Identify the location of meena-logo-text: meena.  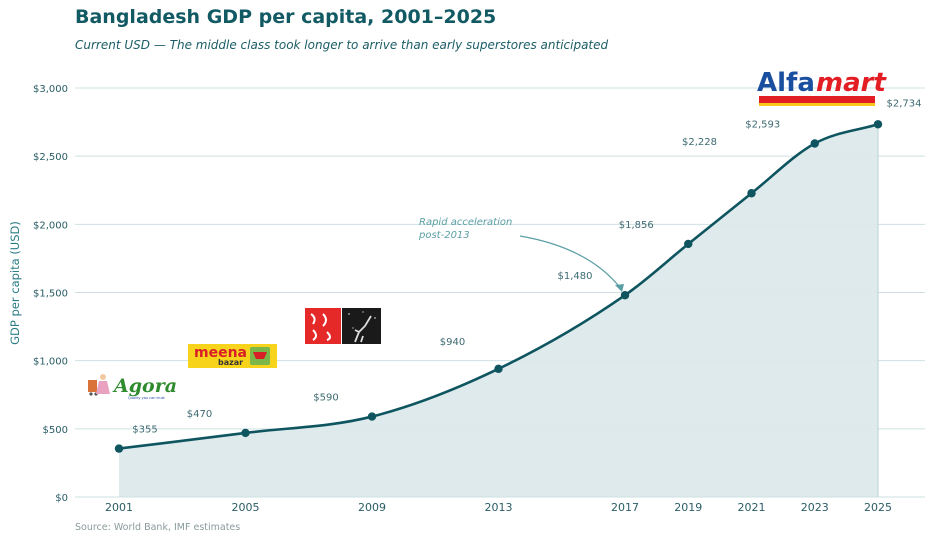
(220, 353).